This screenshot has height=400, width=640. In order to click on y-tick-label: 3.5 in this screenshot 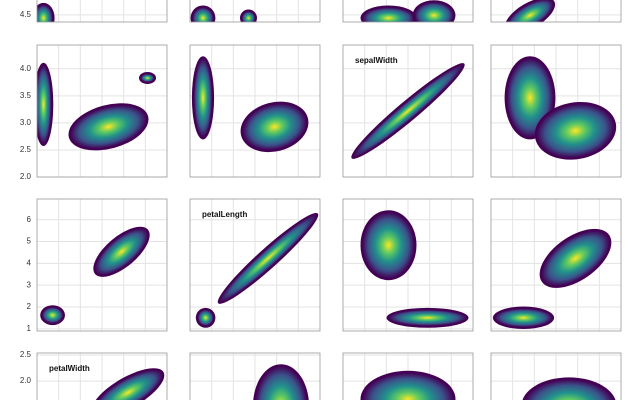, I will do `click(26, 95)`.